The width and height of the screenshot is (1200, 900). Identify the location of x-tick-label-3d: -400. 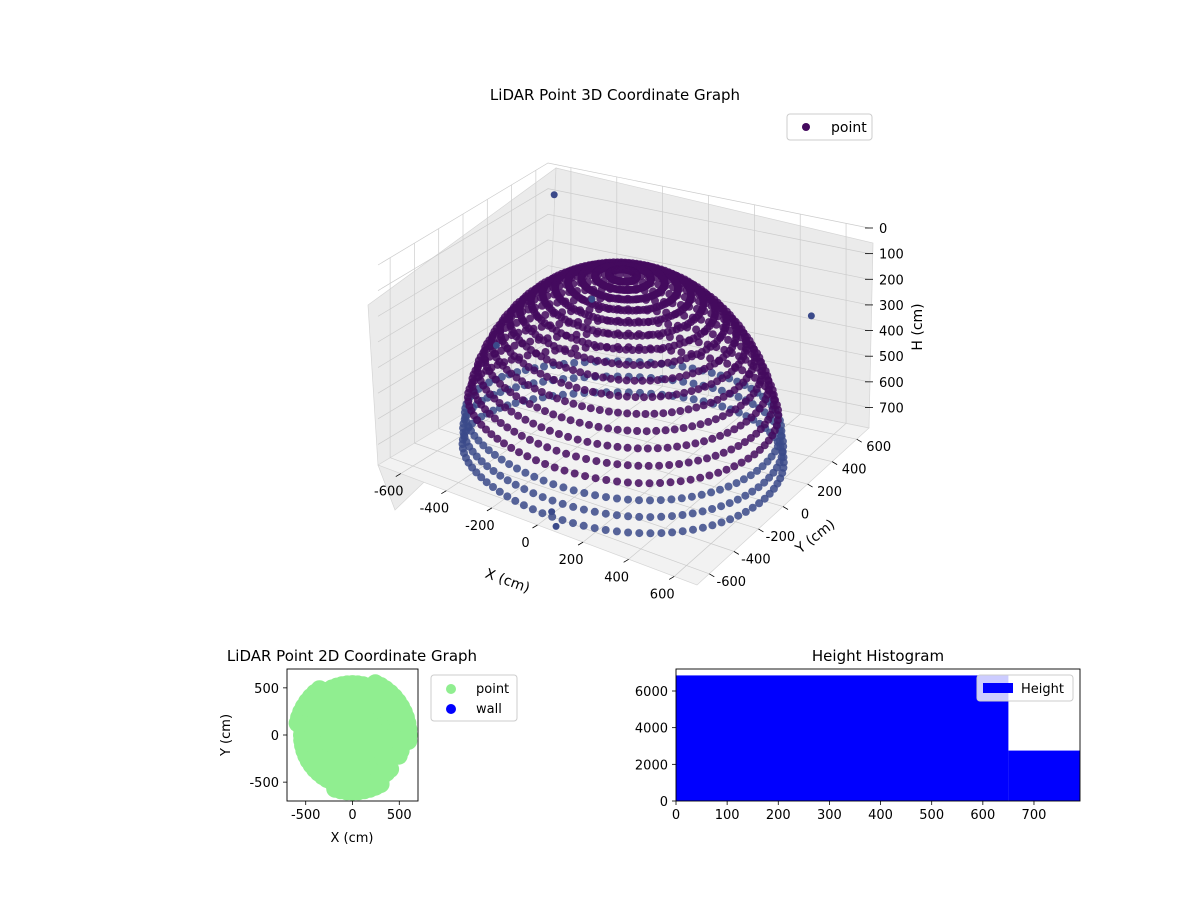
(435, 509).